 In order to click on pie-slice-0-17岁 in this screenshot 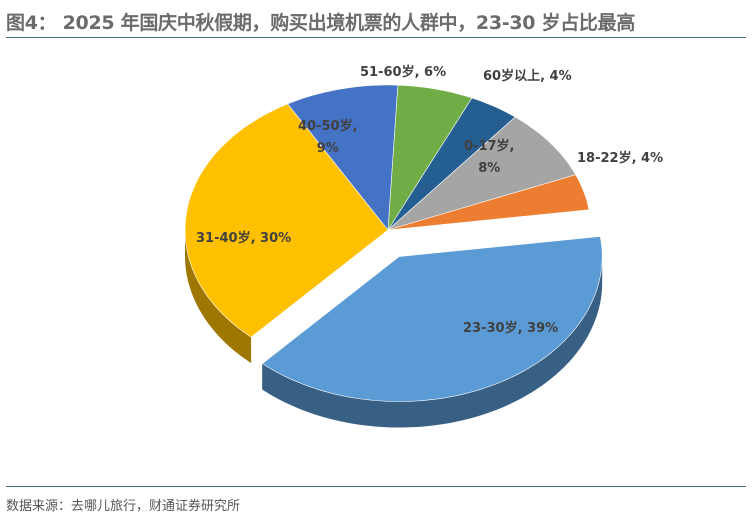, I will do `click(482, 173)`.